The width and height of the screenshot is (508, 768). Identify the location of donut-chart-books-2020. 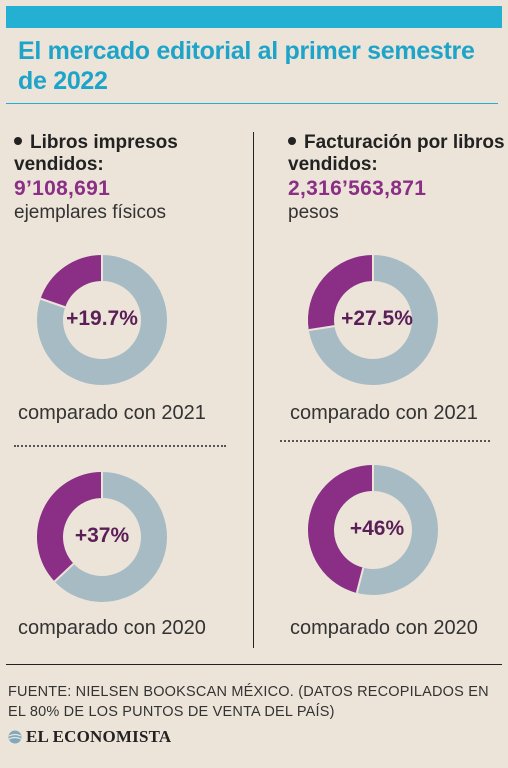
(102, 537).